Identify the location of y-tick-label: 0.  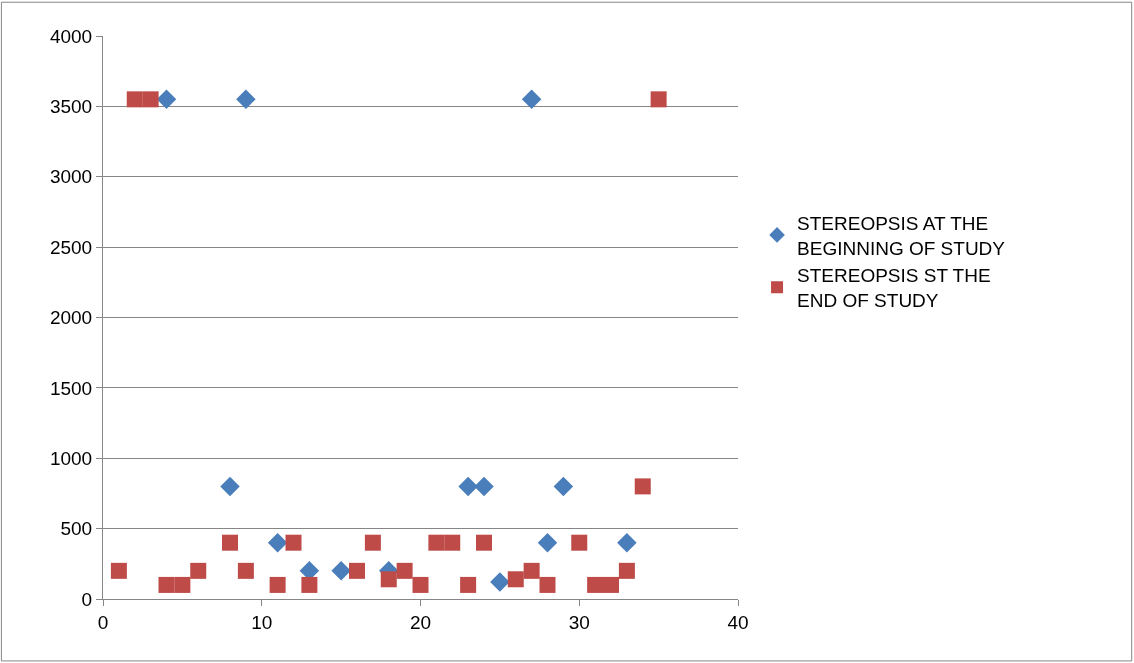
(87, 599).